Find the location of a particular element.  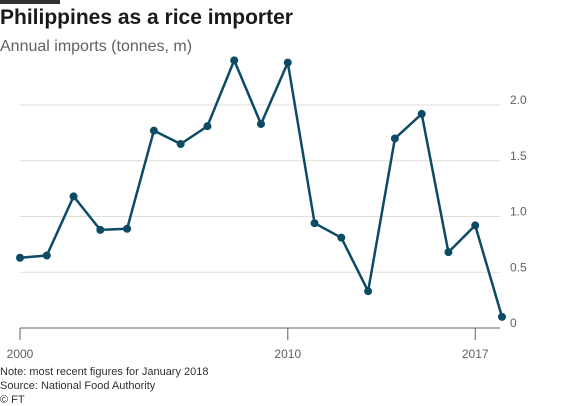

chart-subtitle: Annual imports (tonnes, m) is located at coordinates (96, 46).